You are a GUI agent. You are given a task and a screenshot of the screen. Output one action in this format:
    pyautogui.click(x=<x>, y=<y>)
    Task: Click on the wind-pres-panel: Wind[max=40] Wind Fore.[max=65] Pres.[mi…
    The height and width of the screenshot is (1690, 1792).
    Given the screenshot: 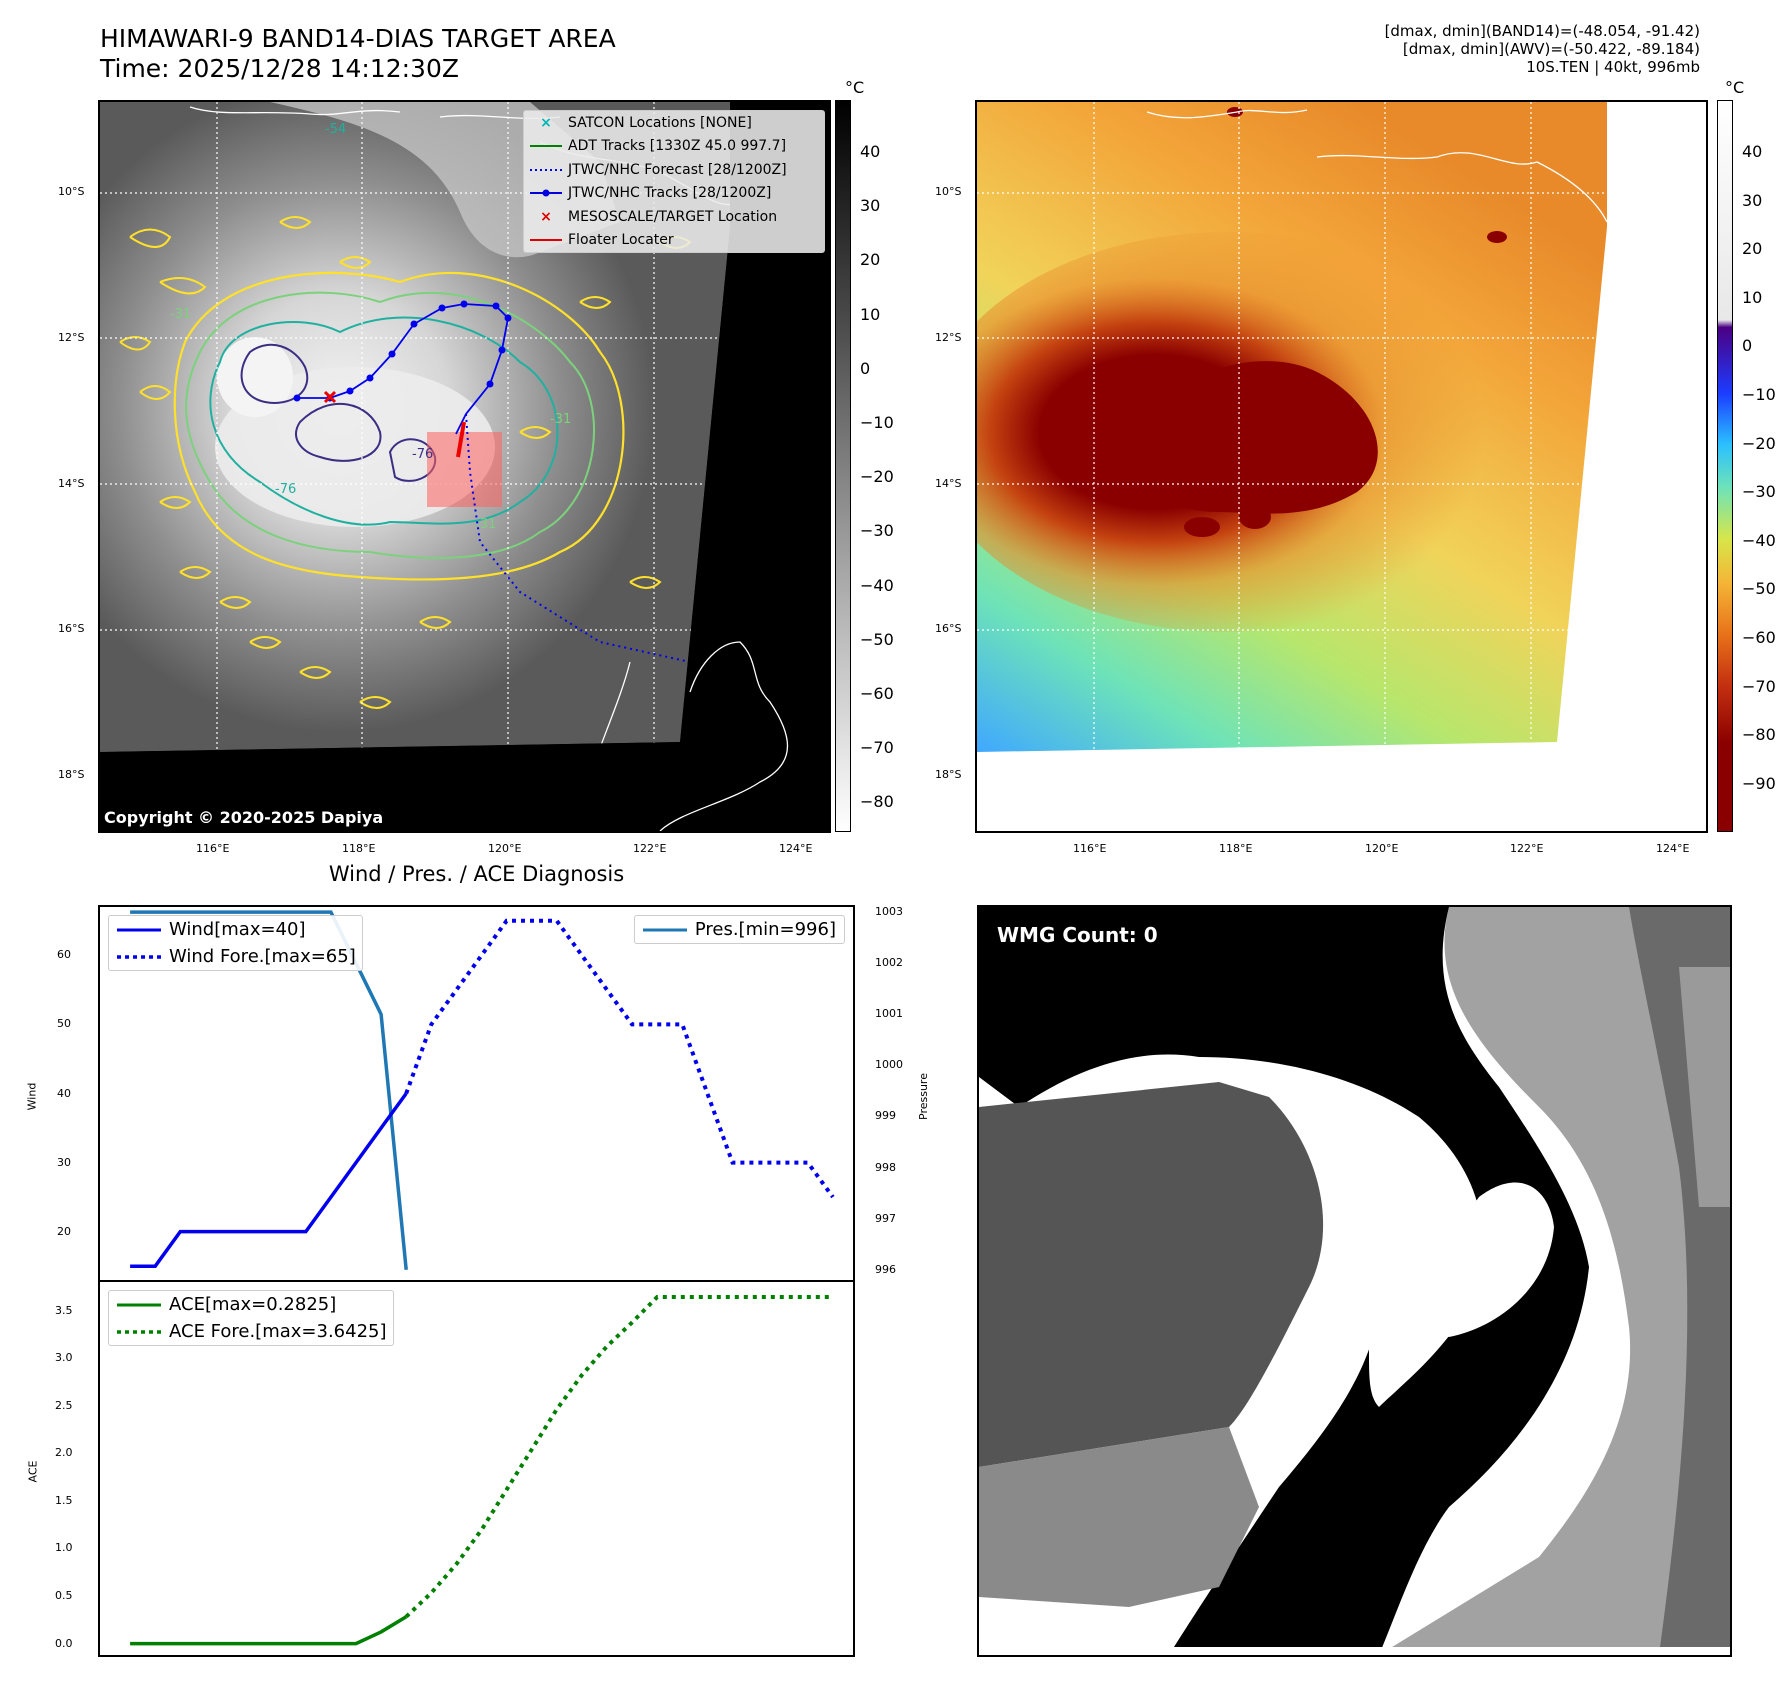 What is the action you would take?
    pyautogui.click(x=476, y=1093)
    